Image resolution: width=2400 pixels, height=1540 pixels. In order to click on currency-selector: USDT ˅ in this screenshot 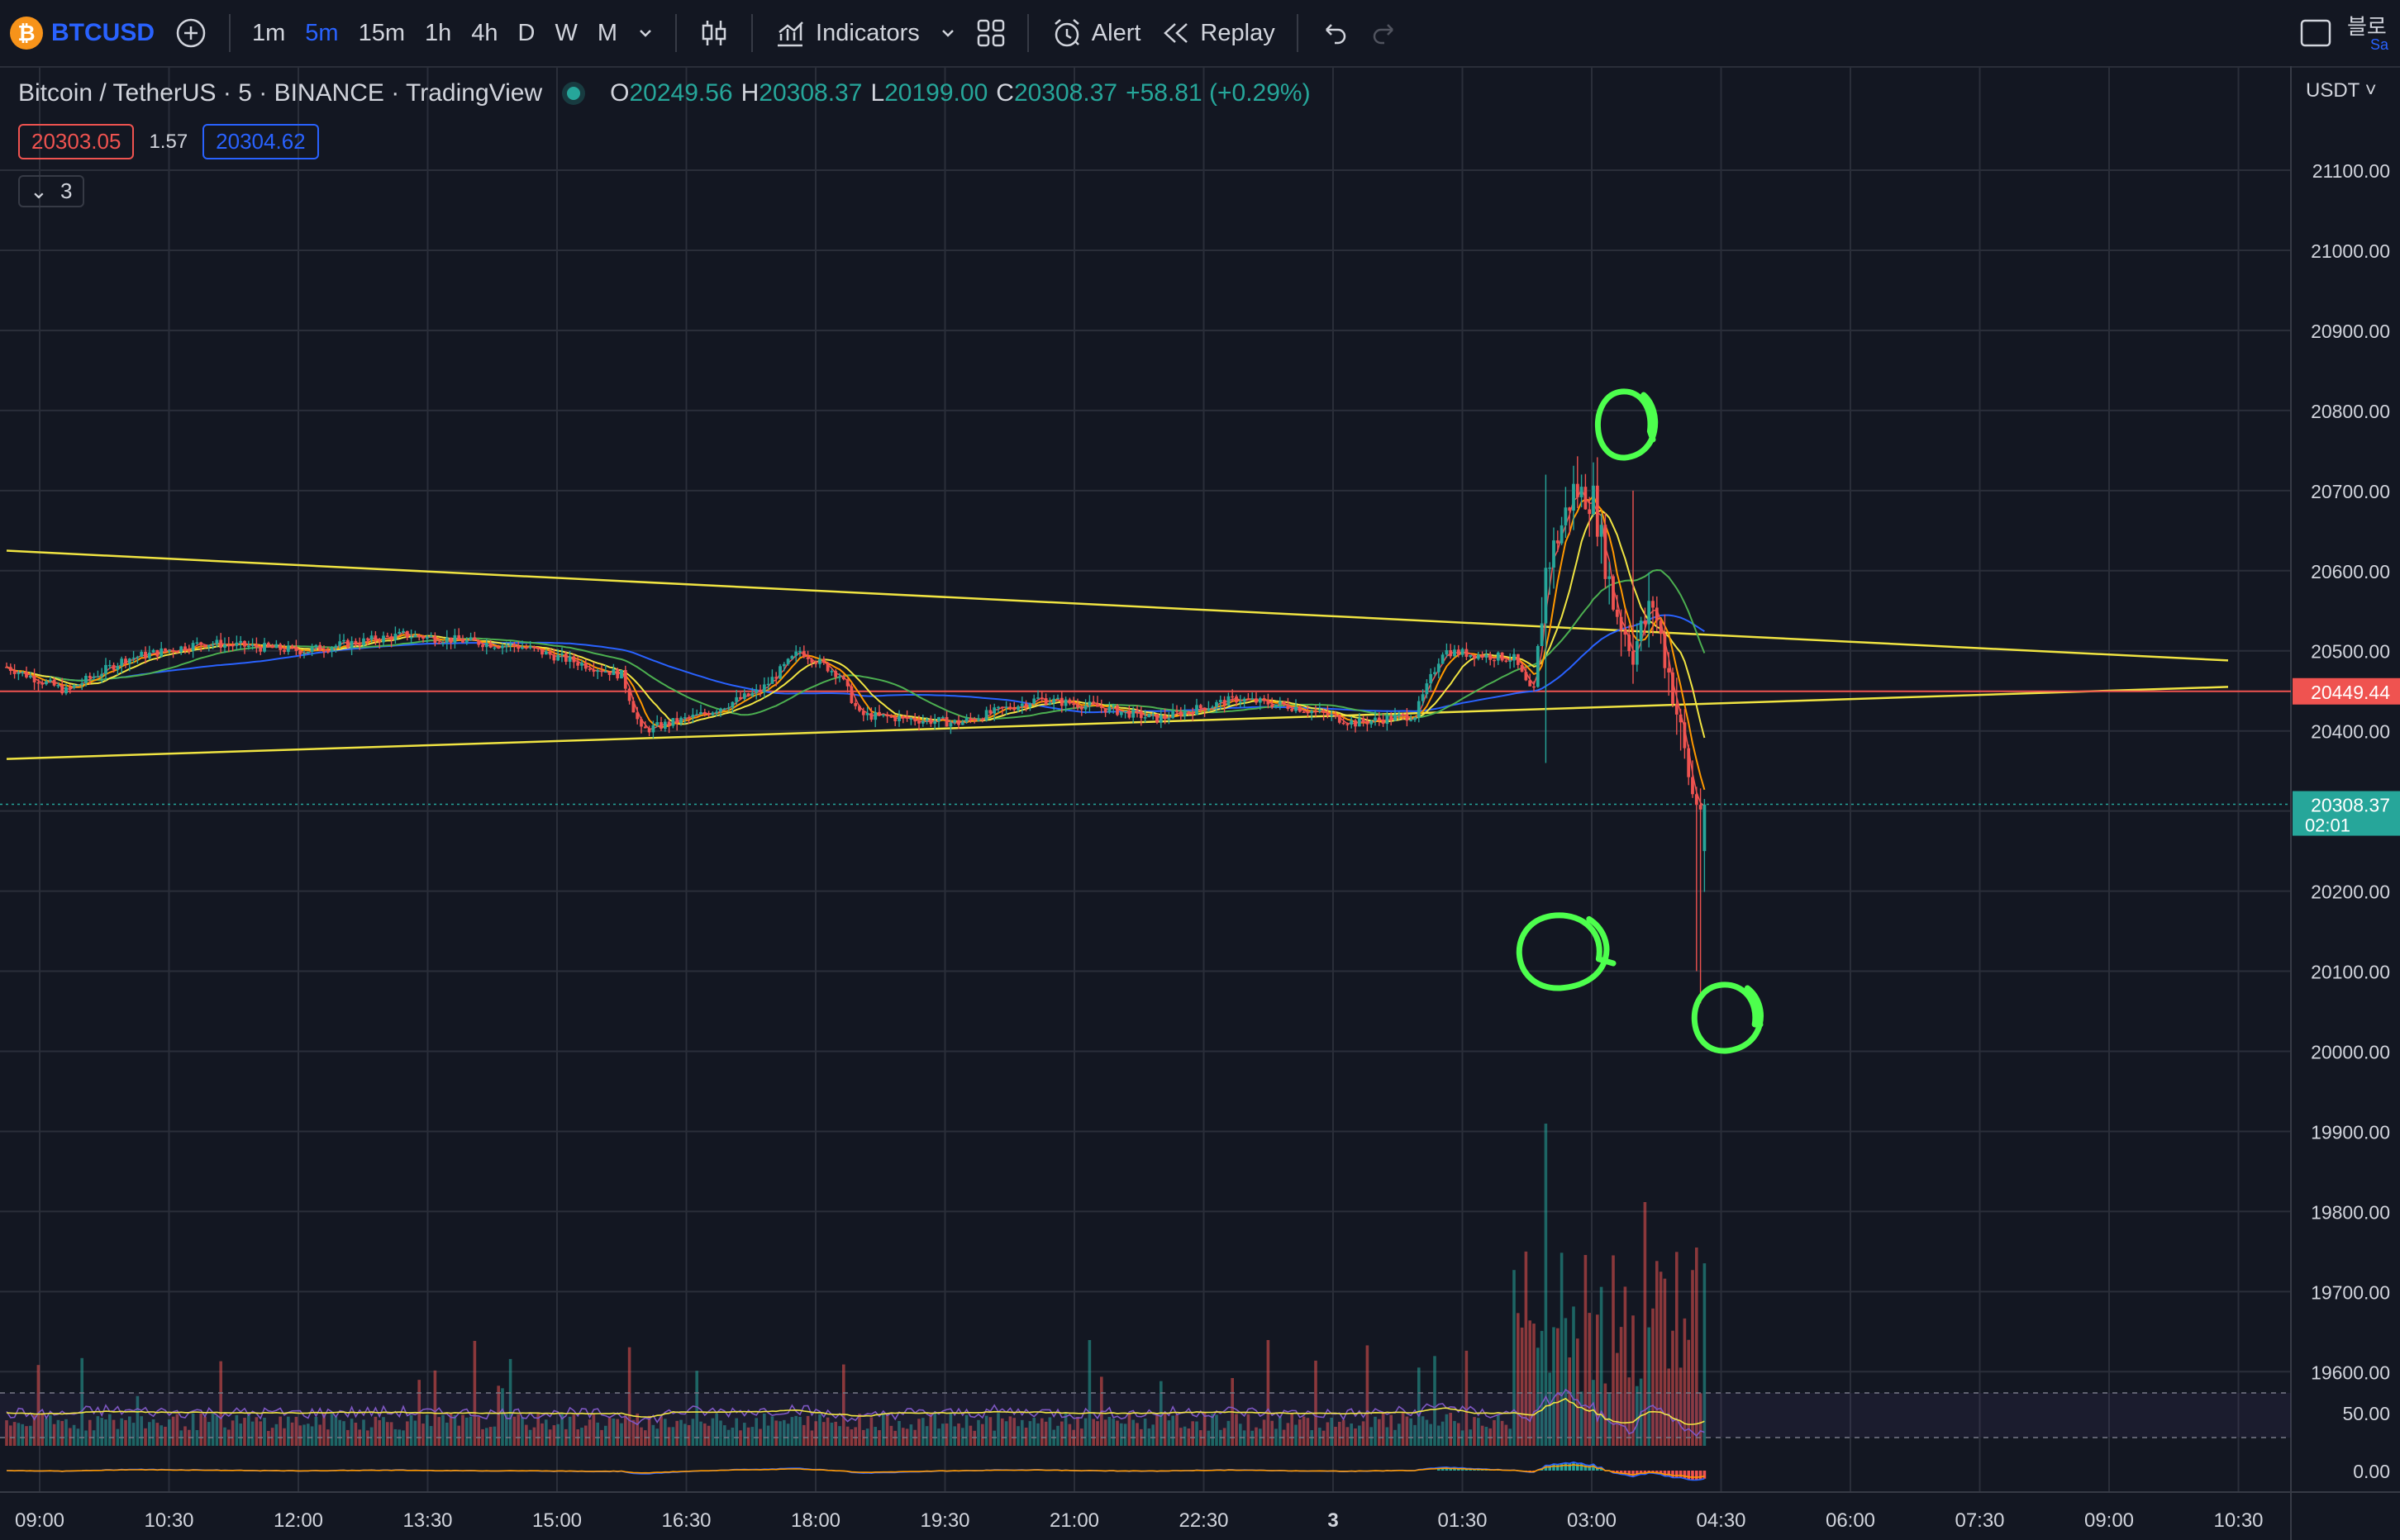, I will do `click(2341, 90)`.